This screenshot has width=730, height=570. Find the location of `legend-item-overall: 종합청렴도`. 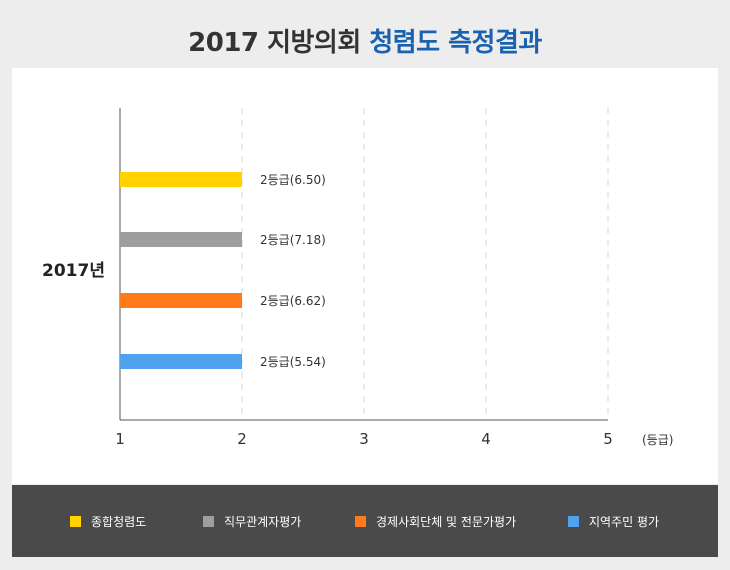

legend-item-overall: 종합청렴도 is located at coordinates (108, 521).